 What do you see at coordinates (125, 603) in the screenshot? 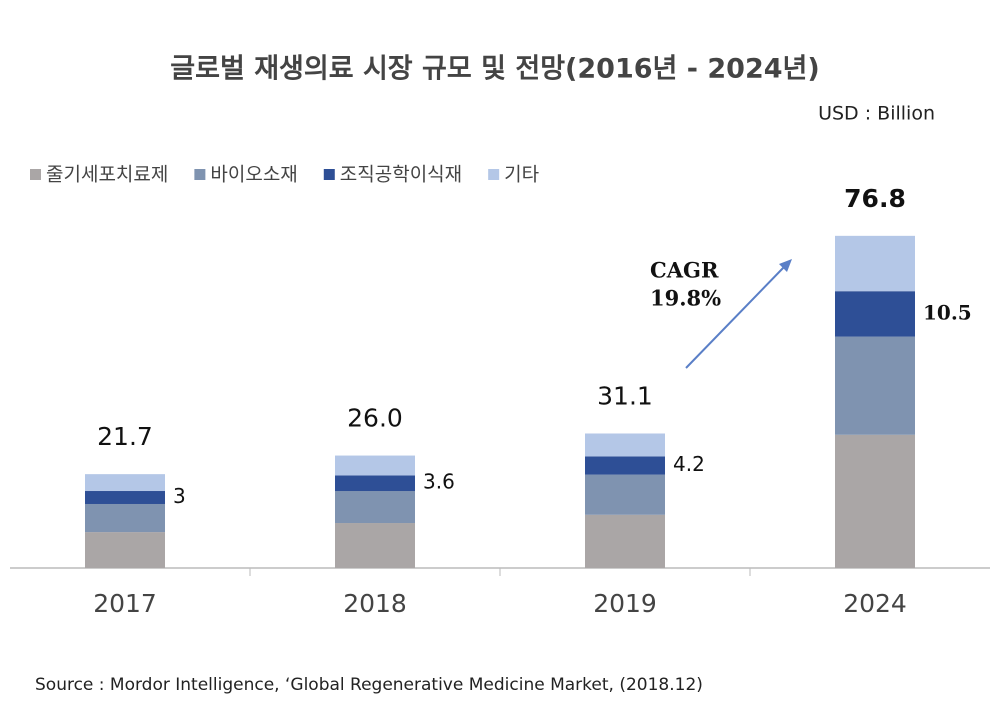
I see `x-tick-label: 2017` at bounding box center [125, 603].